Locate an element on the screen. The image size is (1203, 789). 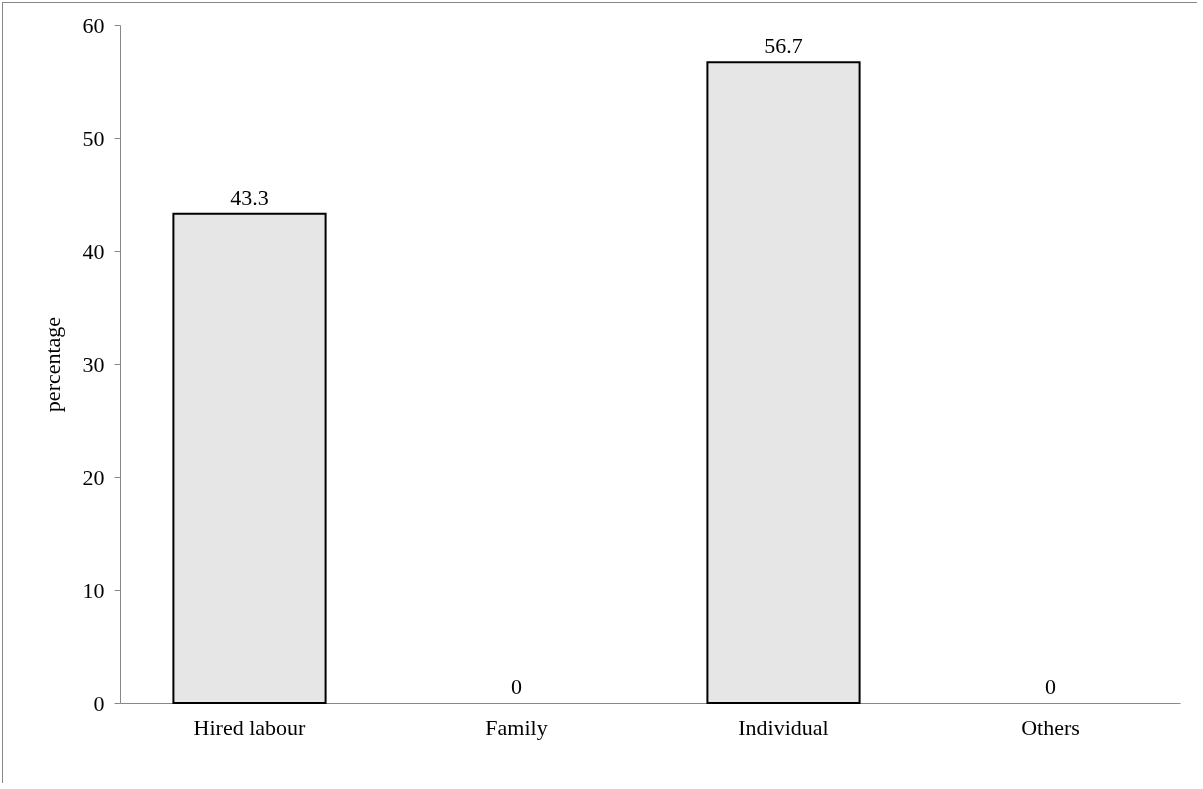
y-axis-title: percentage is located at coordinates (52, 364).